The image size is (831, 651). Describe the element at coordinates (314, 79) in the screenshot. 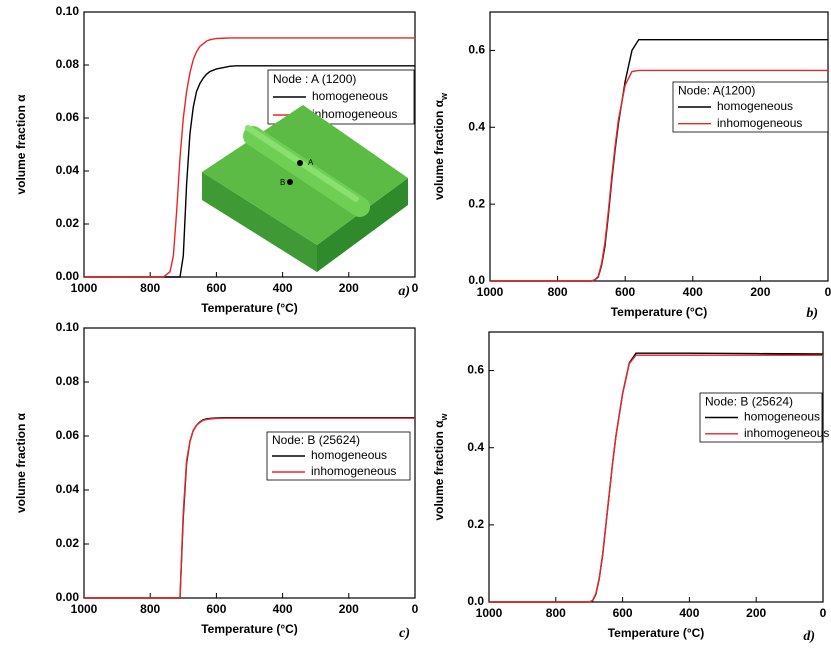

I see `legend-title: Node : A (1200)` at that location.